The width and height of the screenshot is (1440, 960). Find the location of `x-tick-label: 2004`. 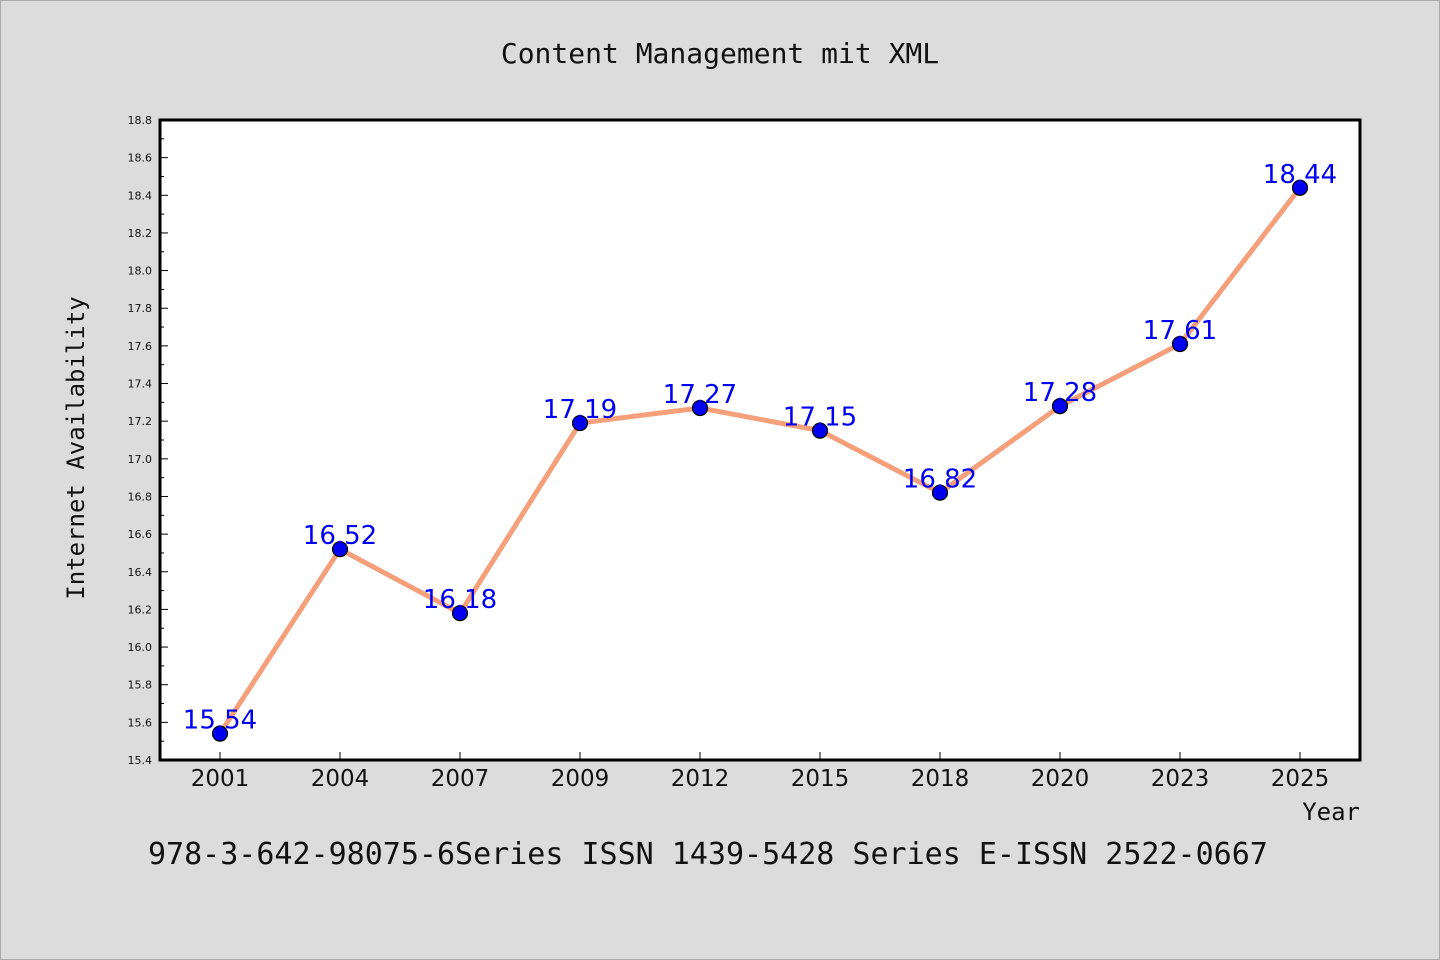

x-tick-label: 2004 is located at coordinates (340, 779).